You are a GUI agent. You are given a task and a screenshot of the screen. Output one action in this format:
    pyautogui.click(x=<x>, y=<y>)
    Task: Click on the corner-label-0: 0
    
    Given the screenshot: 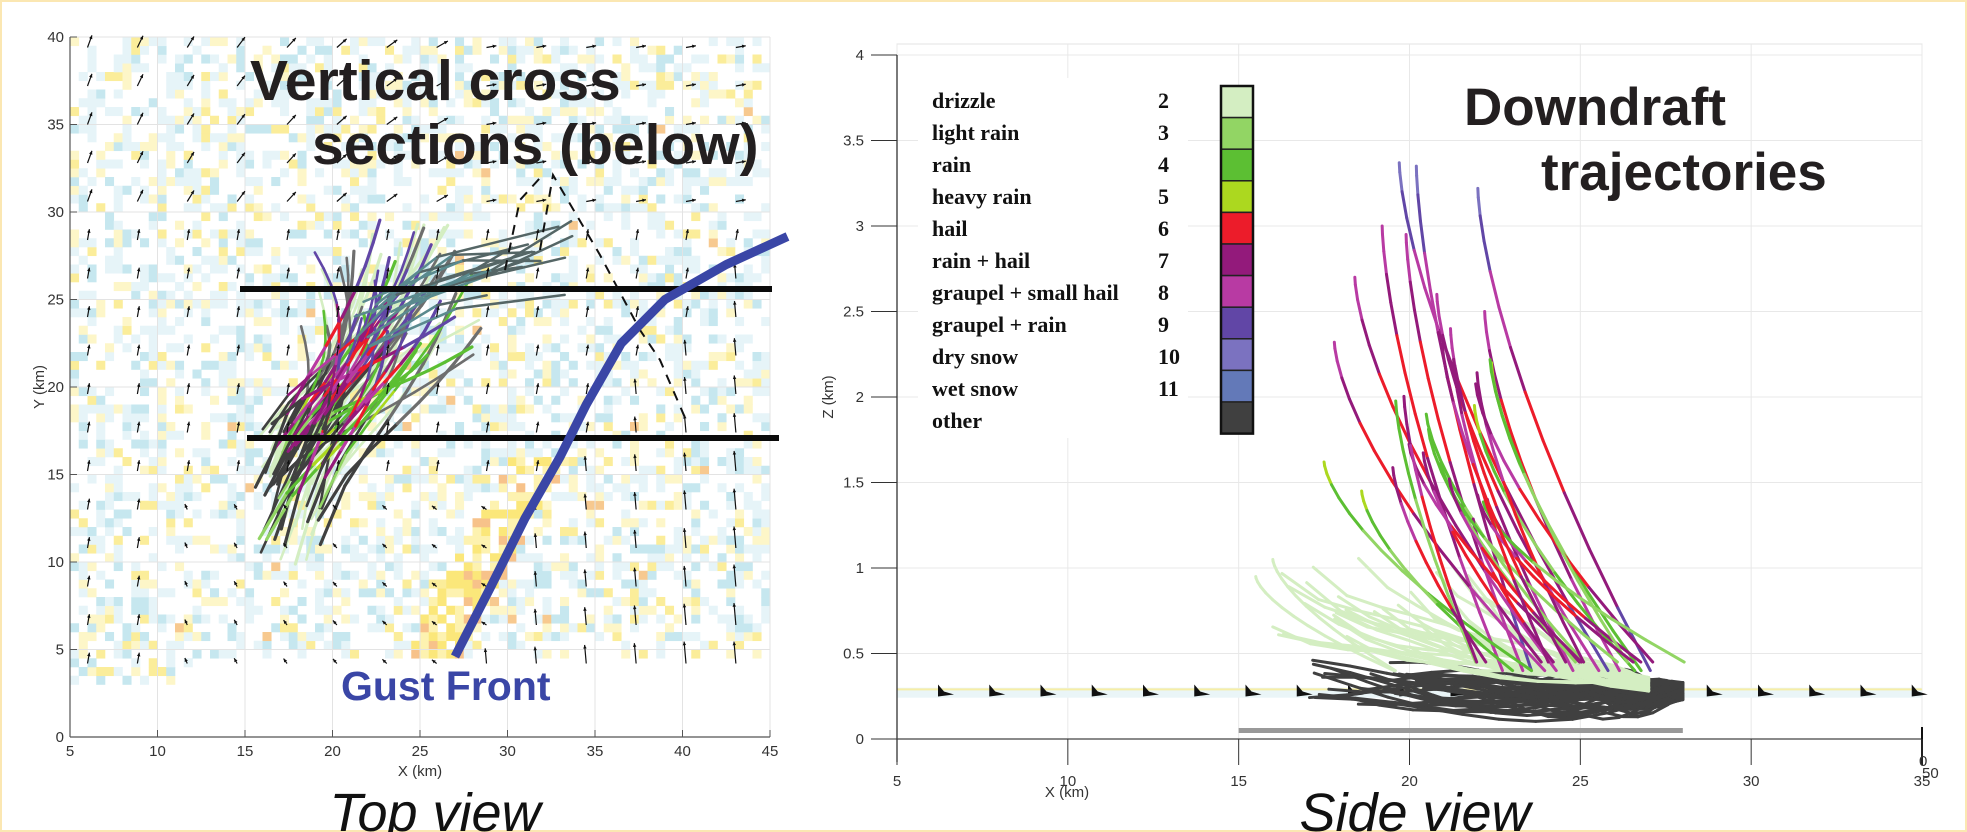 What is the action you would take?
    pyautogui.click(x=1923, y=761)
    